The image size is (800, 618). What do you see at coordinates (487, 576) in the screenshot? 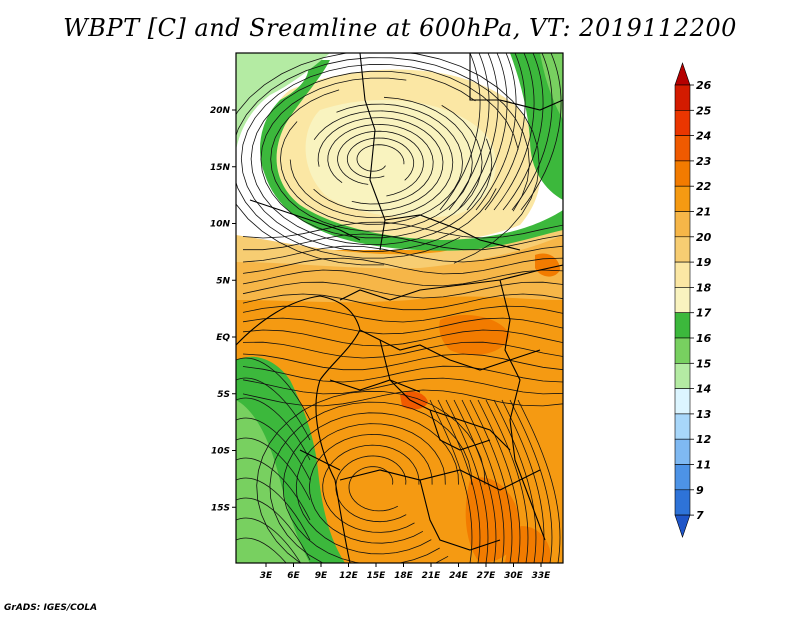
I see `lon-tick-label: 27E` at bounding box center [487, 576].